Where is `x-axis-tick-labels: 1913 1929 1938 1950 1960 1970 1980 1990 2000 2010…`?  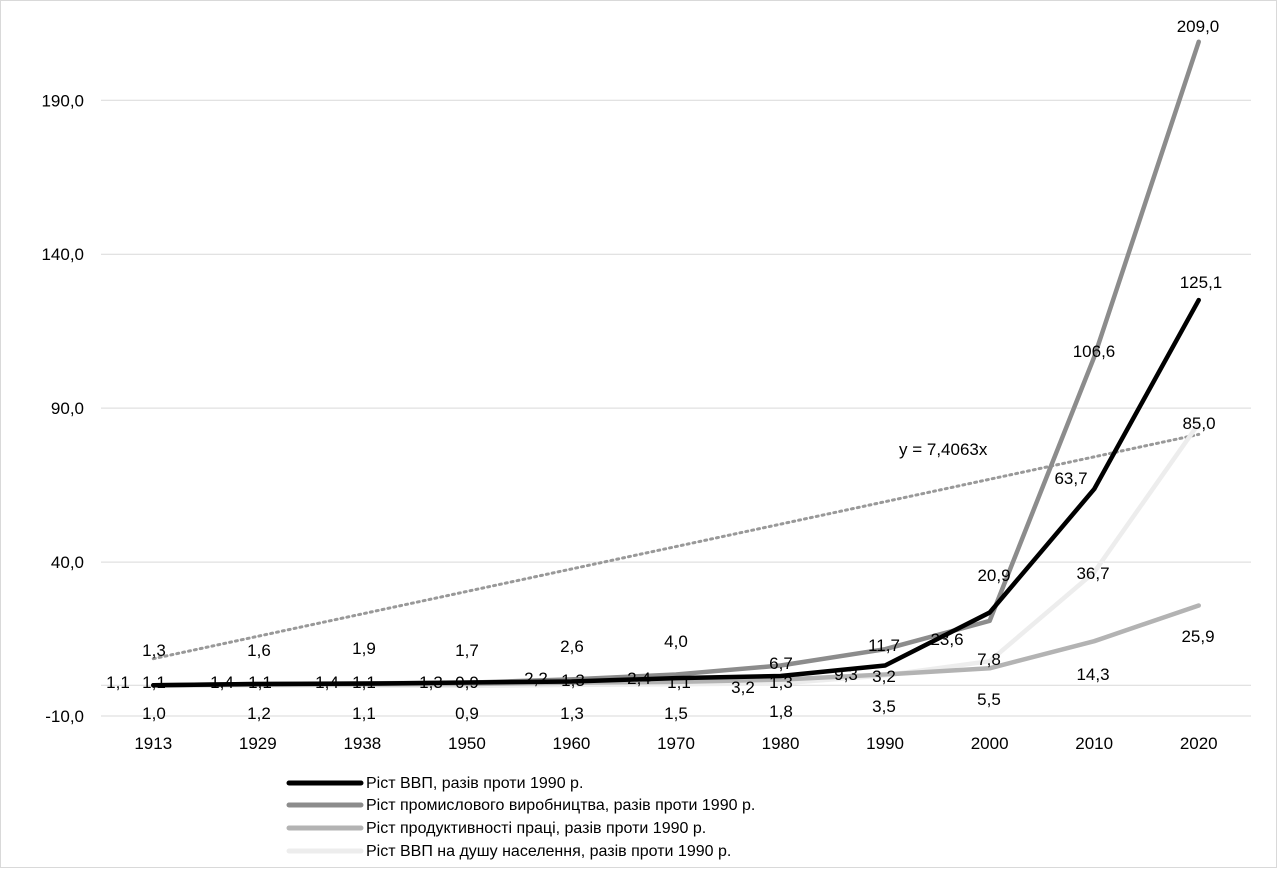 x-axis-tick-labels: 1913 1929 1938 1950 1960 1970 1980 1990 2000 2010… is located at coordinates (675, 743).